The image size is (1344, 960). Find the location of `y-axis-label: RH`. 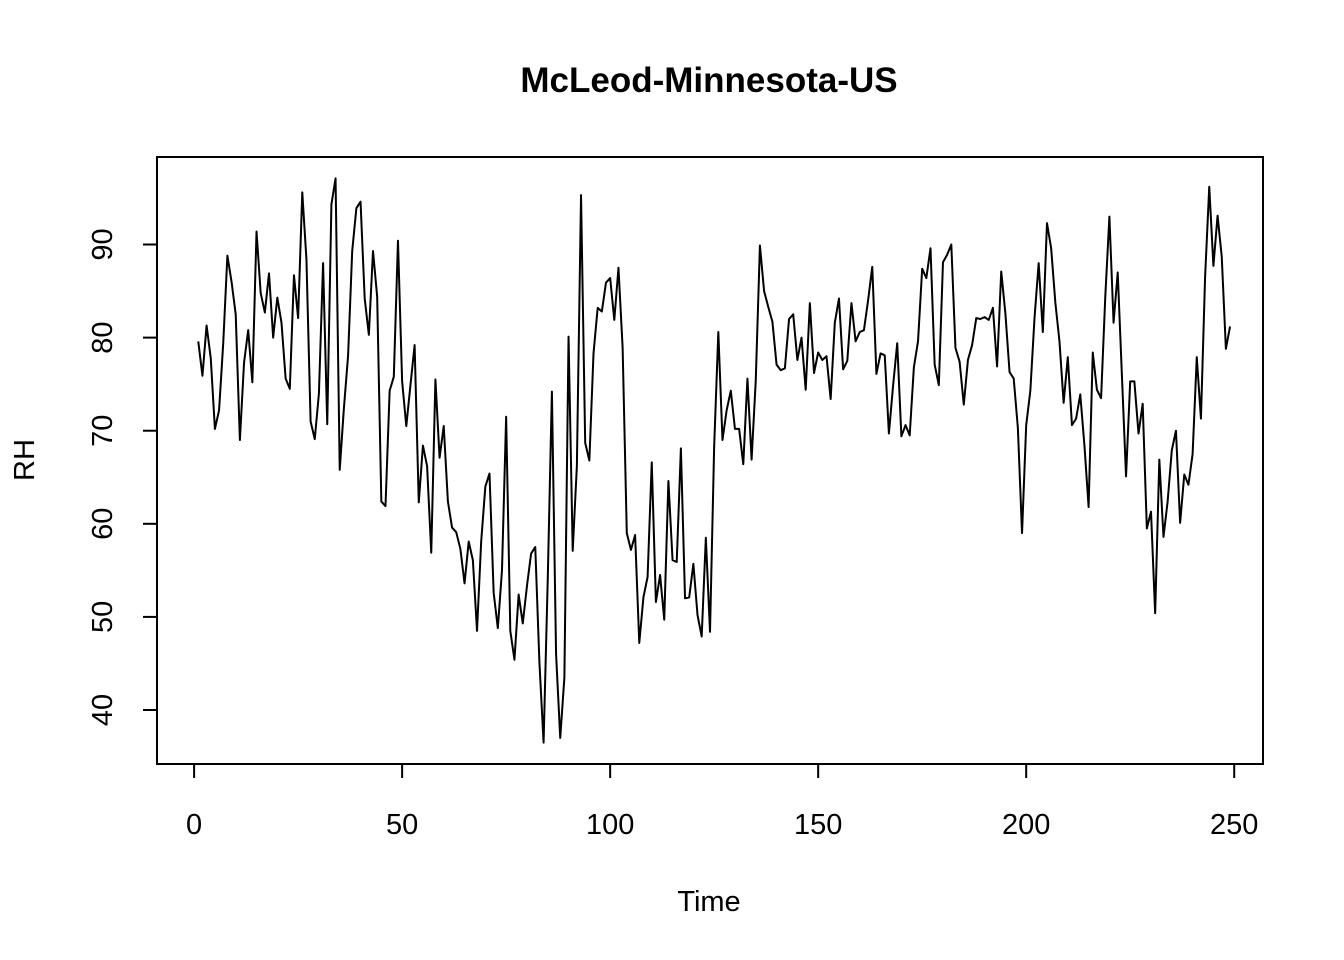

y-axis-label: RH is located at coordinates (25, 460).